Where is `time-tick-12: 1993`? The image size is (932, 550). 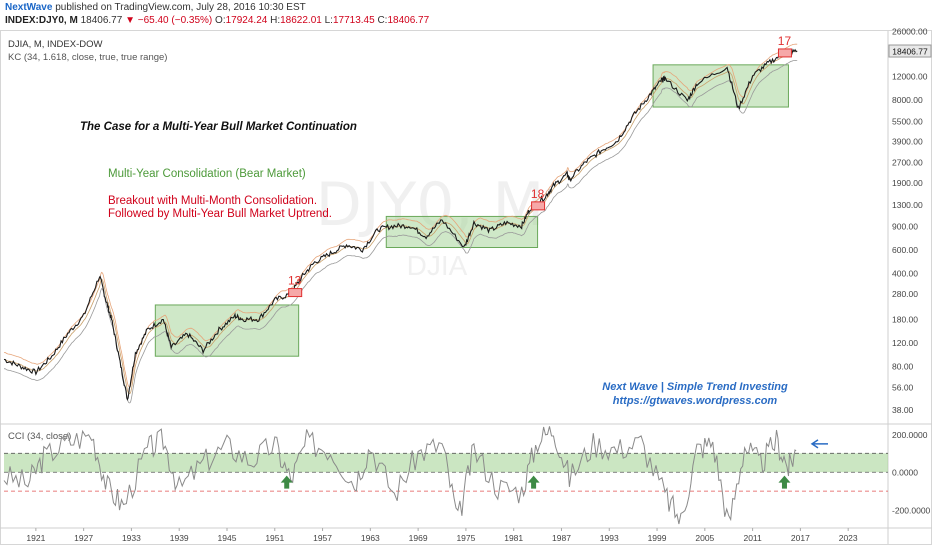 time-tick-12: 1993 is located at coordinates (609, 538).